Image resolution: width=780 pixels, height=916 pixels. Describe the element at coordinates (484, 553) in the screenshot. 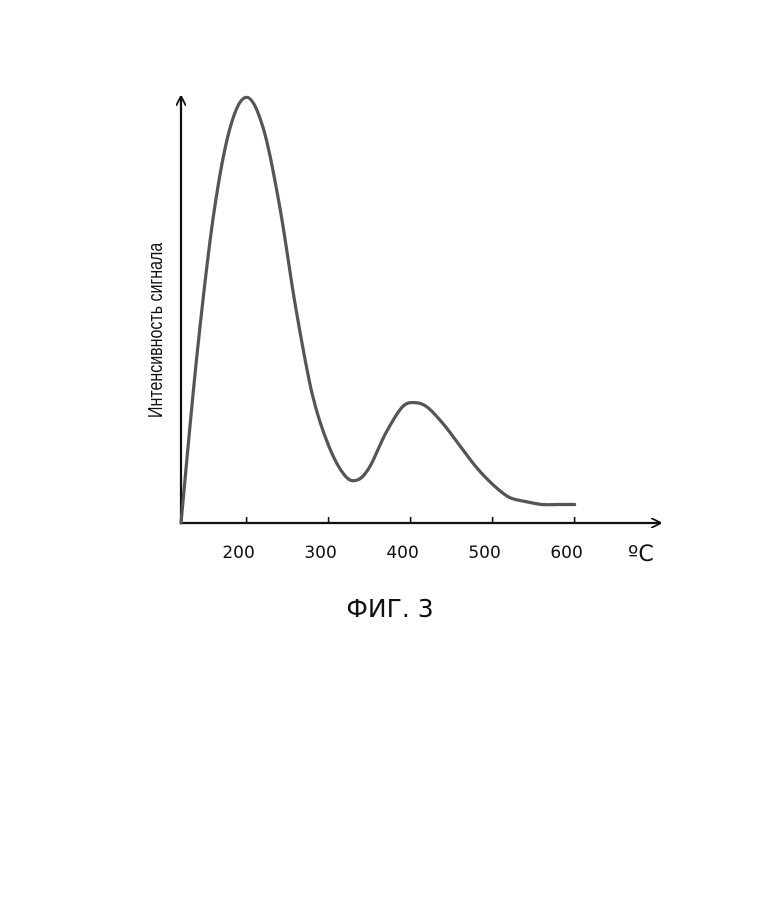

I see `x-tick-label: 500` at that location.